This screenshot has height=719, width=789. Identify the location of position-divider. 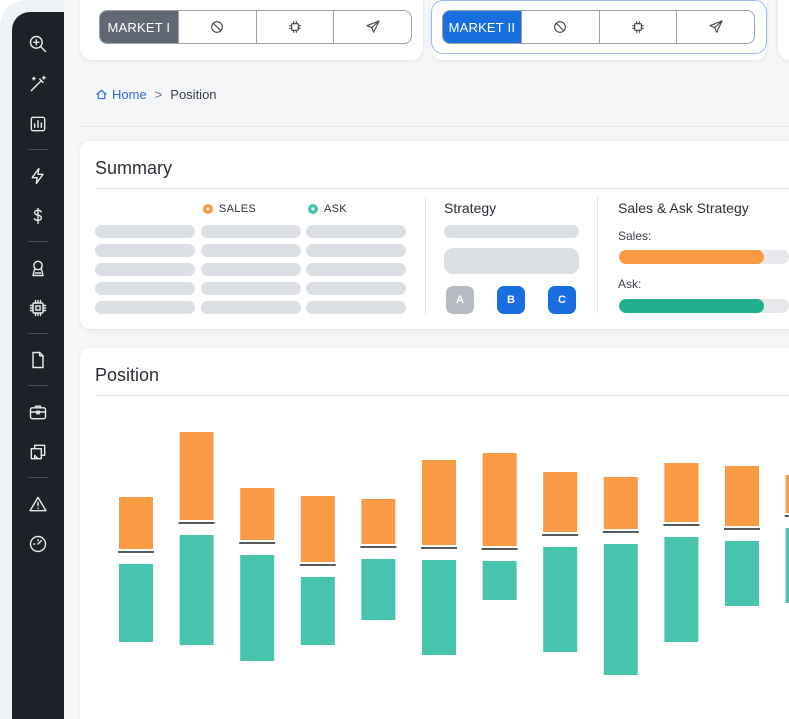
(442, 395).